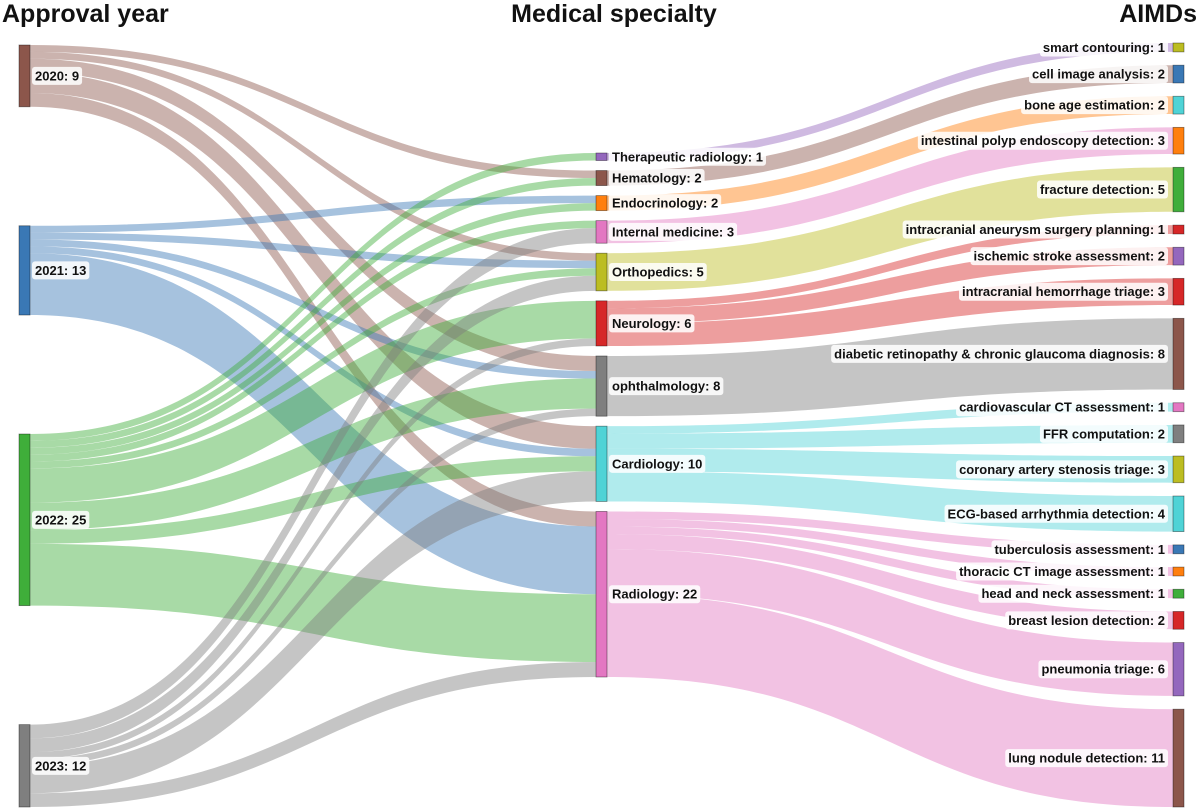 The image size is (1200, 809). What do you see at coordinates (890, 436) in the screenshot?
I see `link-card-ffr` at bounding box center [890, 436].